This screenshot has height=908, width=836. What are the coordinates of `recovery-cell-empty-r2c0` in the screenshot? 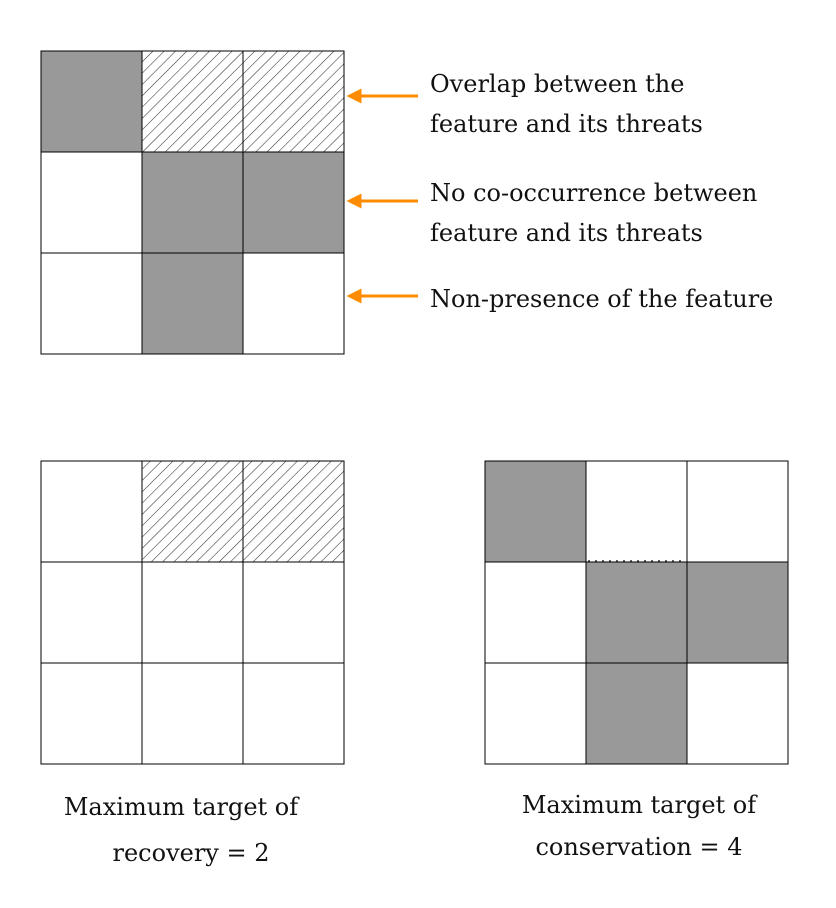 It's located at (91, 713).